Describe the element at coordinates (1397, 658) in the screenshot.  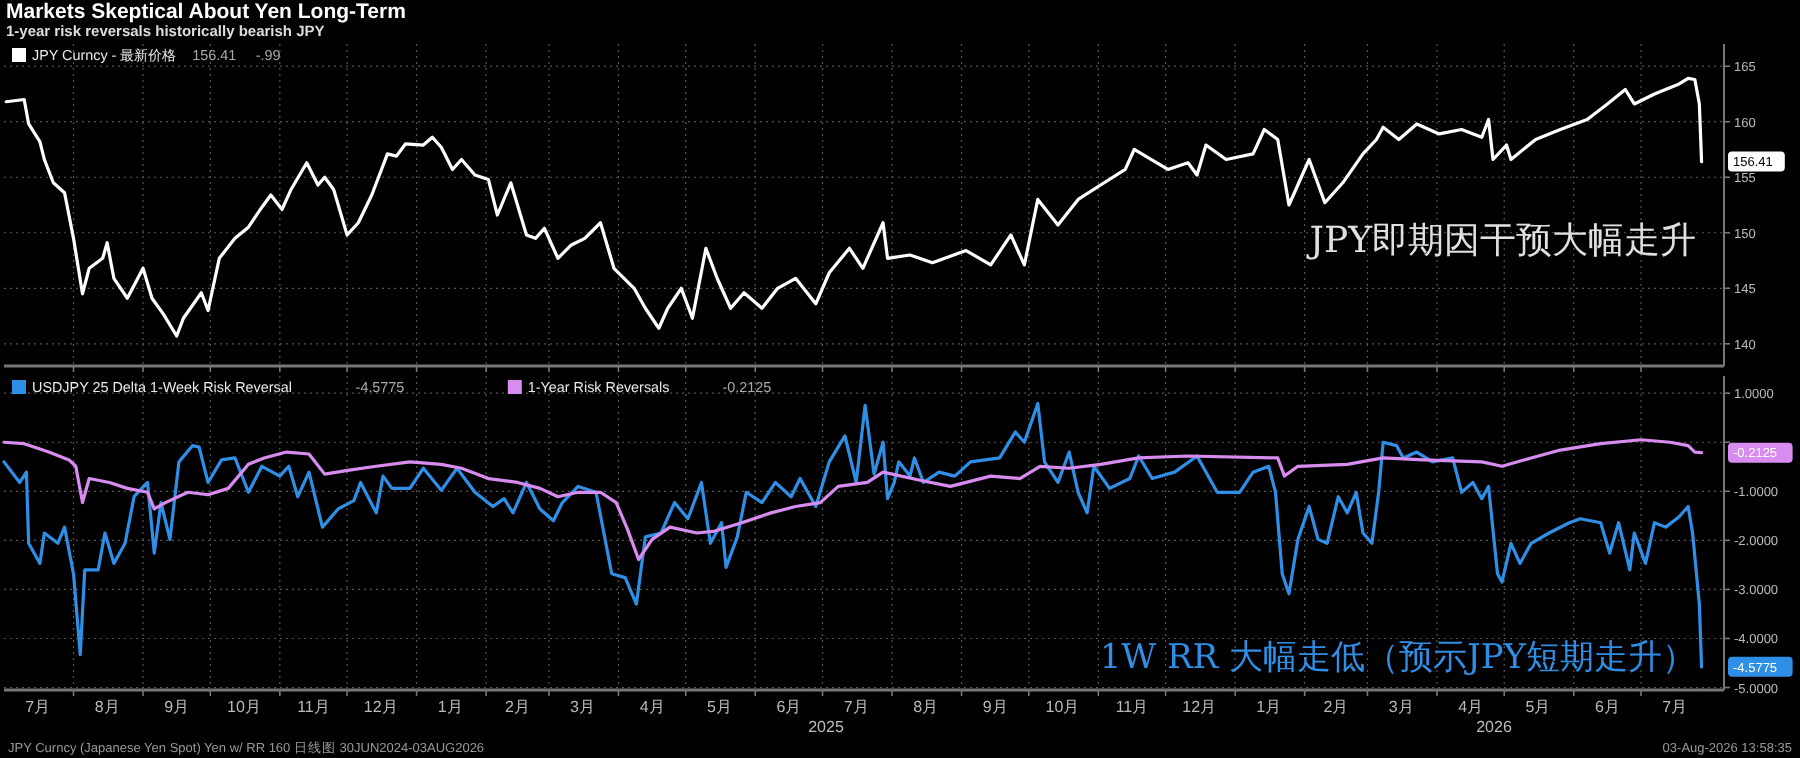
I see `annotation: 1W RR 大幅走低（预示JPY短期走升）` at that location.